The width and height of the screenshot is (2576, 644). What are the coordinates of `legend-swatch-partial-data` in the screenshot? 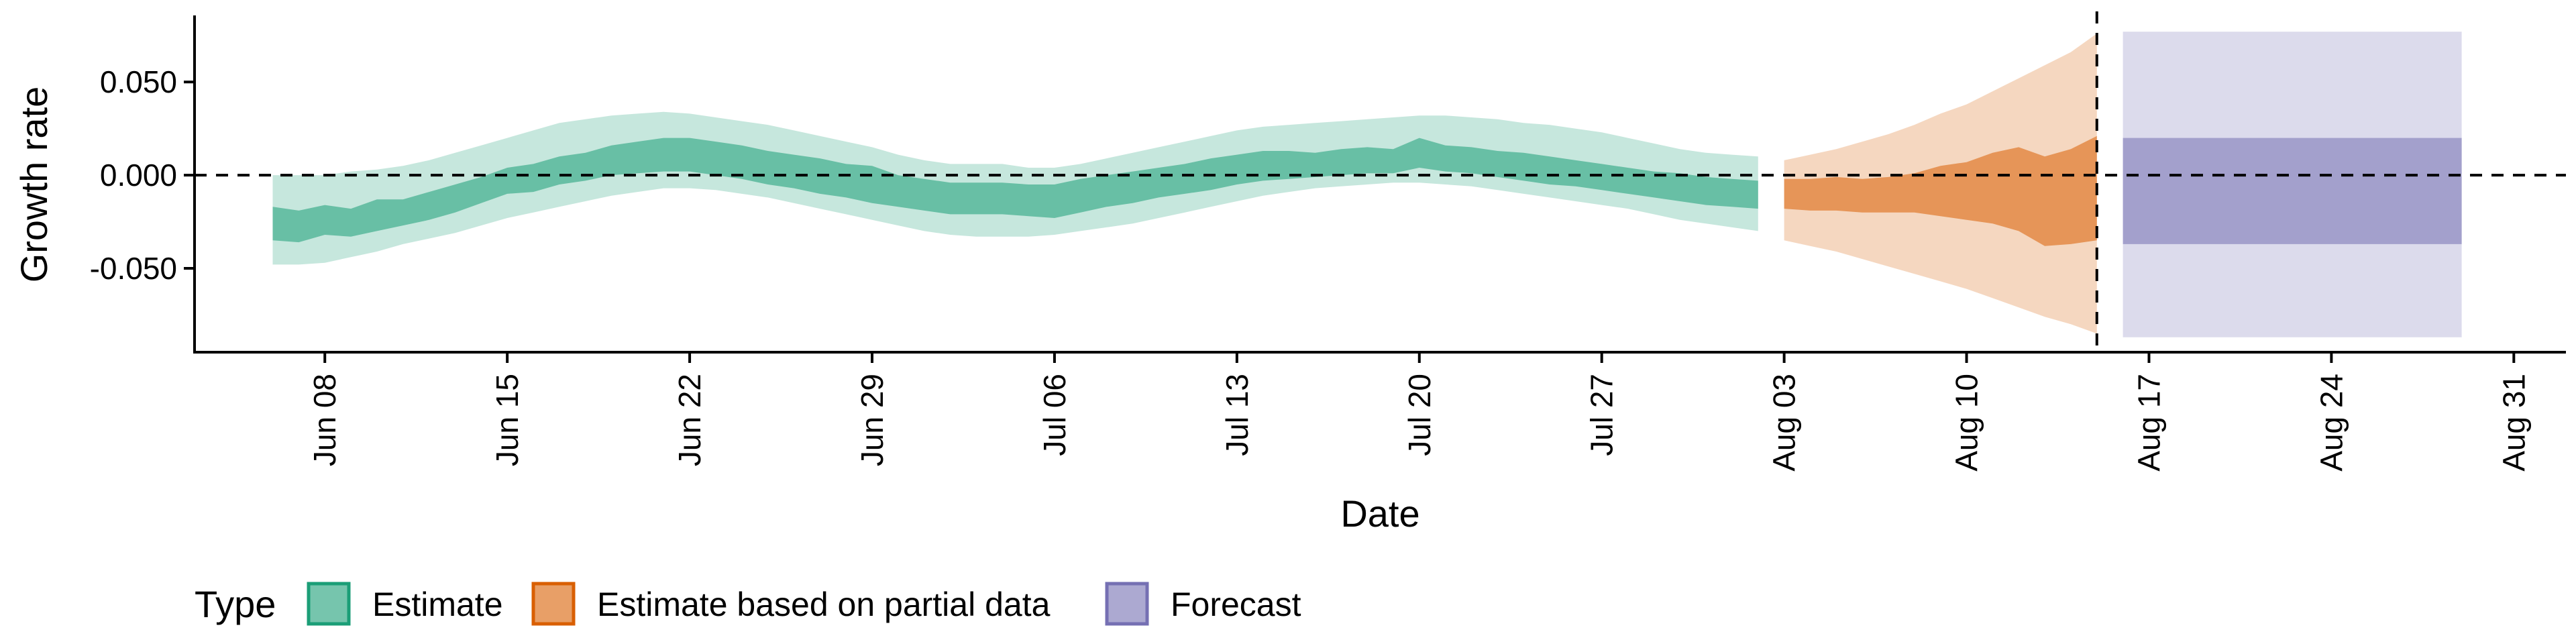 It's located at (553, 604).